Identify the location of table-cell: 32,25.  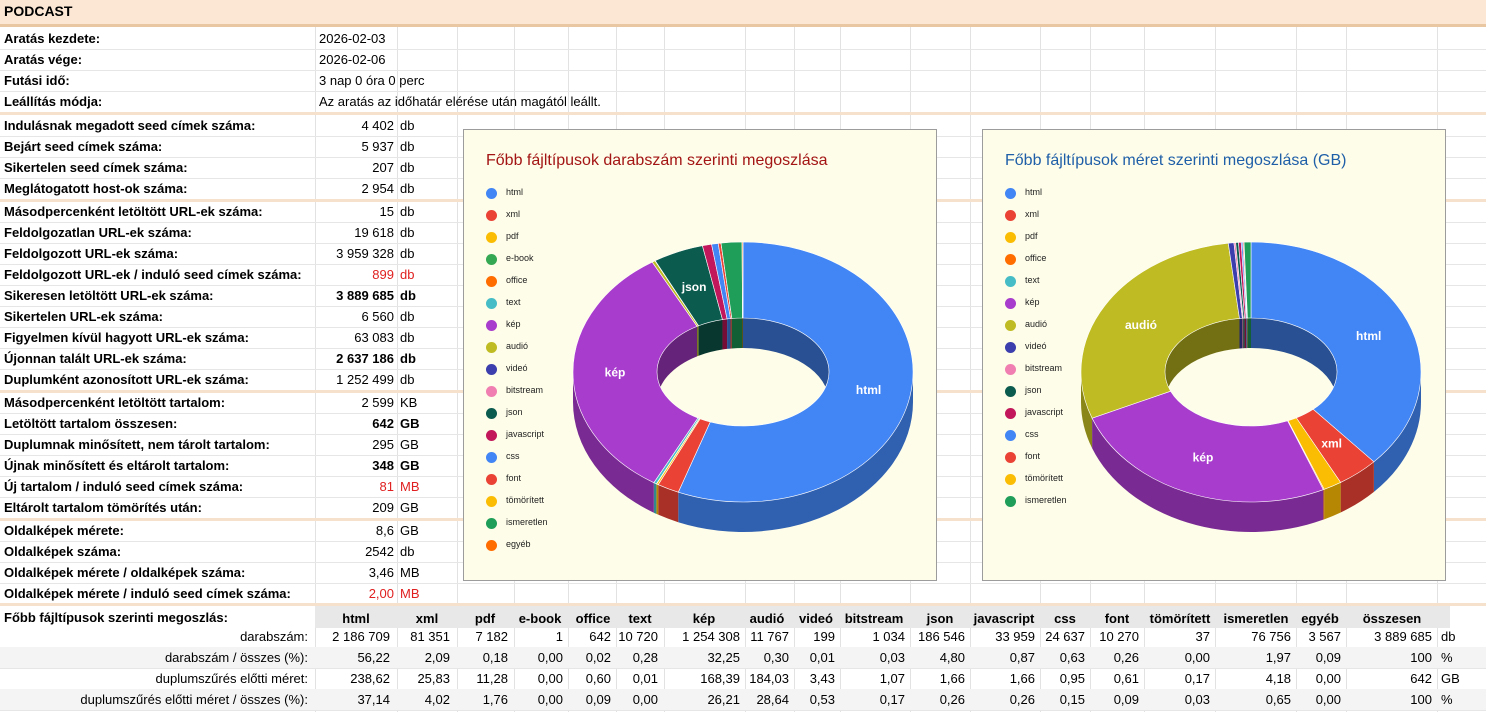
(723, 657).